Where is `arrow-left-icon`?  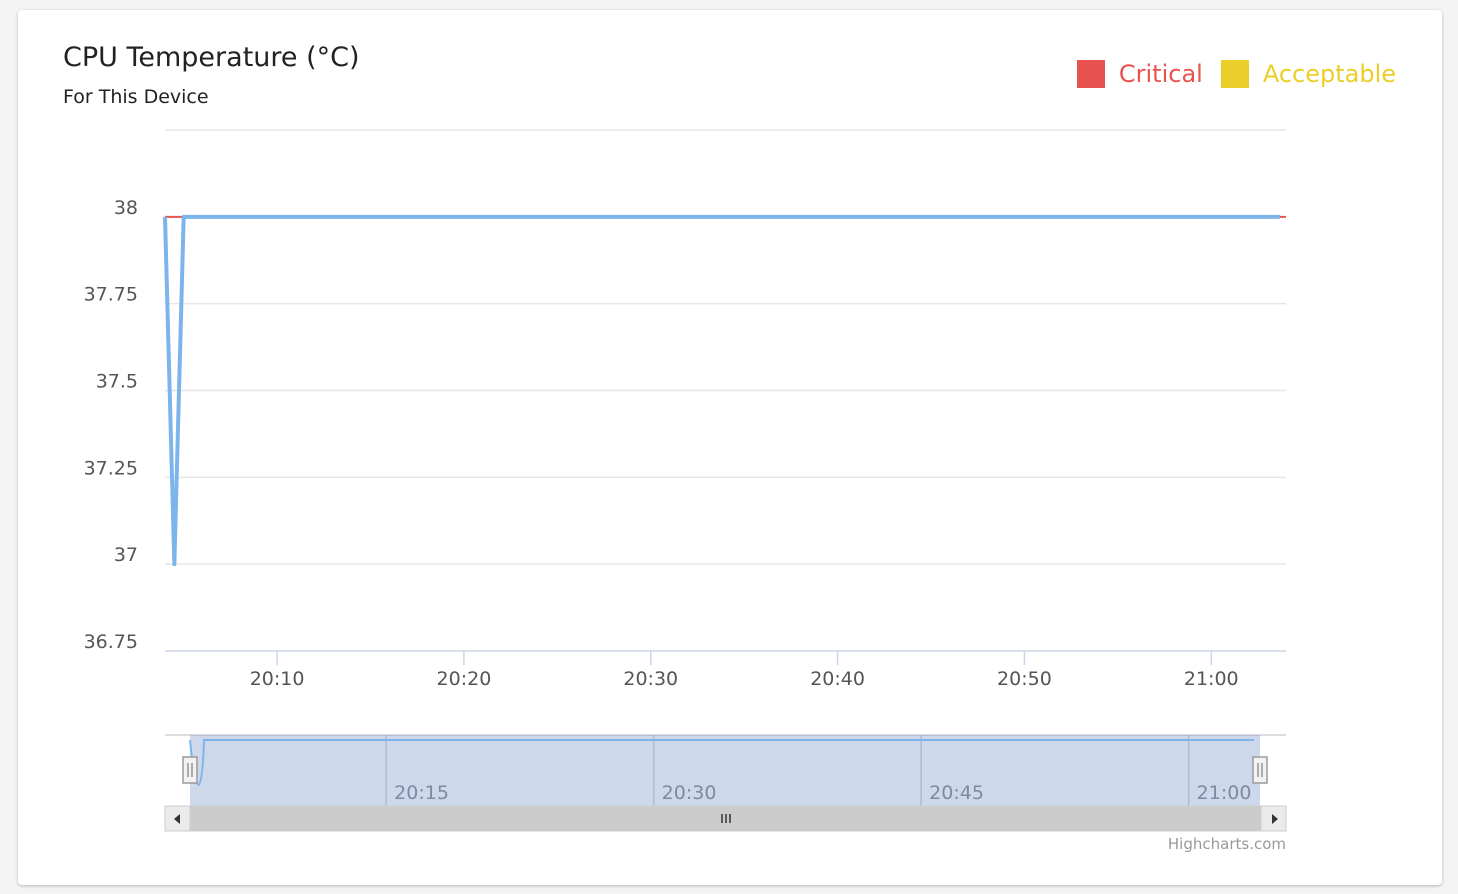
arrow-left-icon is located at coordinates (177, 819).